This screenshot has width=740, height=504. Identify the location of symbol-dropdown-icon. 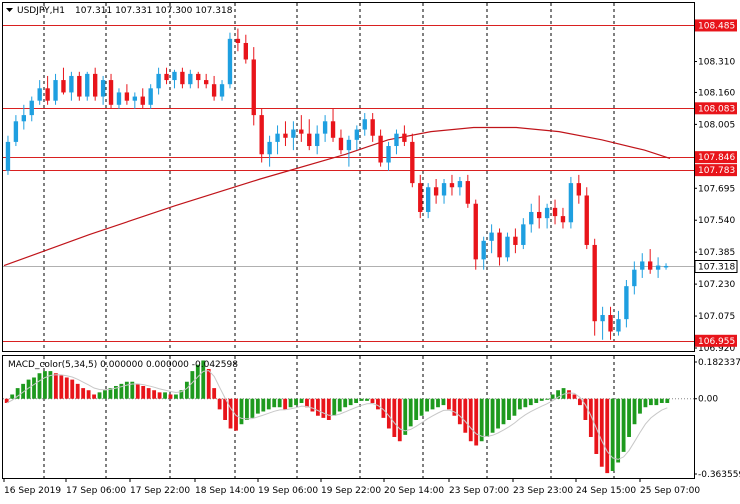
(9, 10).